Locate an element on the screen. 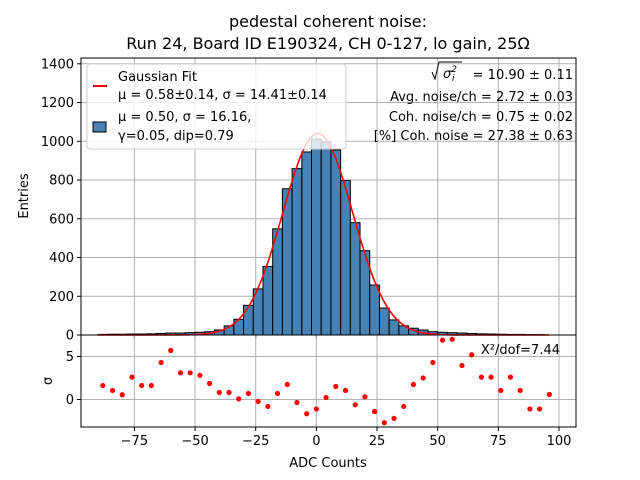  stat-coh-noise-percent: [%] Coh. noise = 27.38 ± 0.63 is located at coordinates (473, 136).